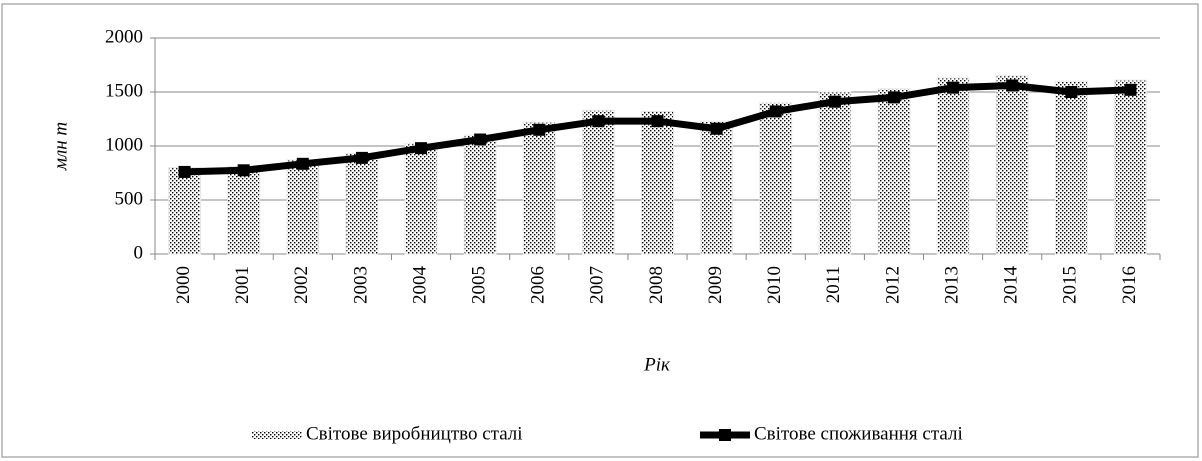  I want to click on x-tick-label: 2008, so click(656, 285).